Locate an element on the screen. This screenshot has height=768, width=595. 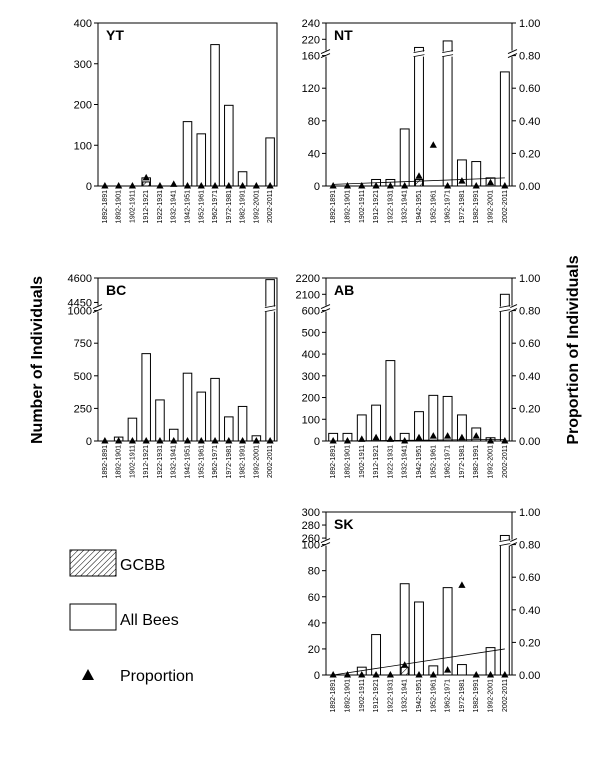
panel-label: AB is located at coordinates (344, 290).